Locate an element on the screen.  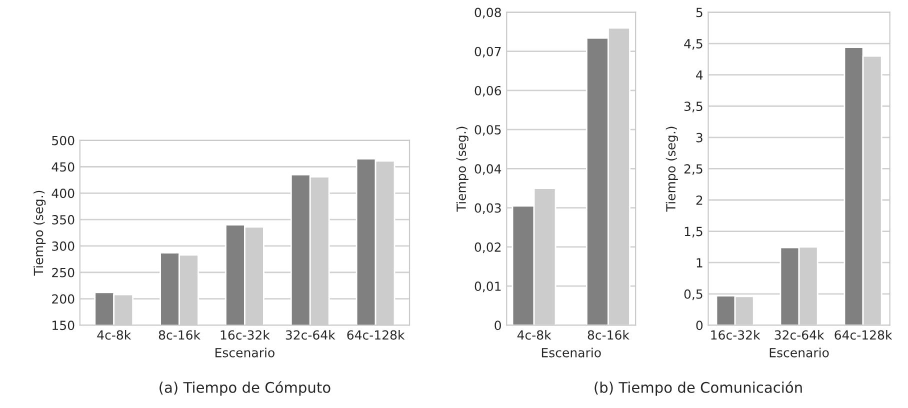
y-tick-label: 4 is located at coordinates (699, 75).